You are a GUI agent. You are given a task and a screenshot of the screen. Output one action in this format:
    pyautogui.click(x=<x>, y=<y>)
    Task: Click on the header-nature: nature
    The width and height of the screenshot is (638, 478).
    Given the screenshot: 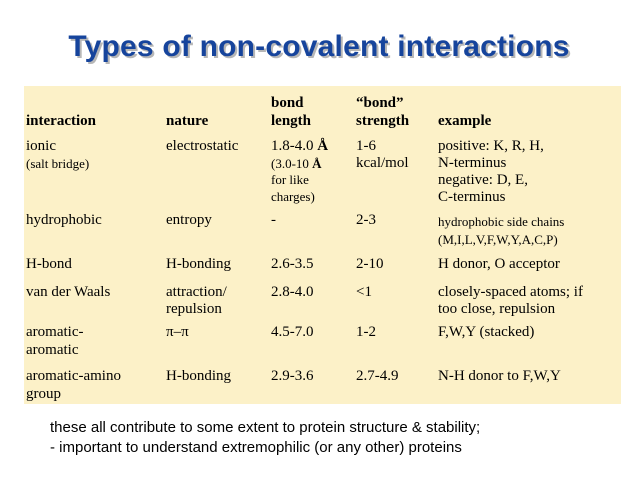 What is the action you would take?
    pyautogui.click(x=187, y=121)
    